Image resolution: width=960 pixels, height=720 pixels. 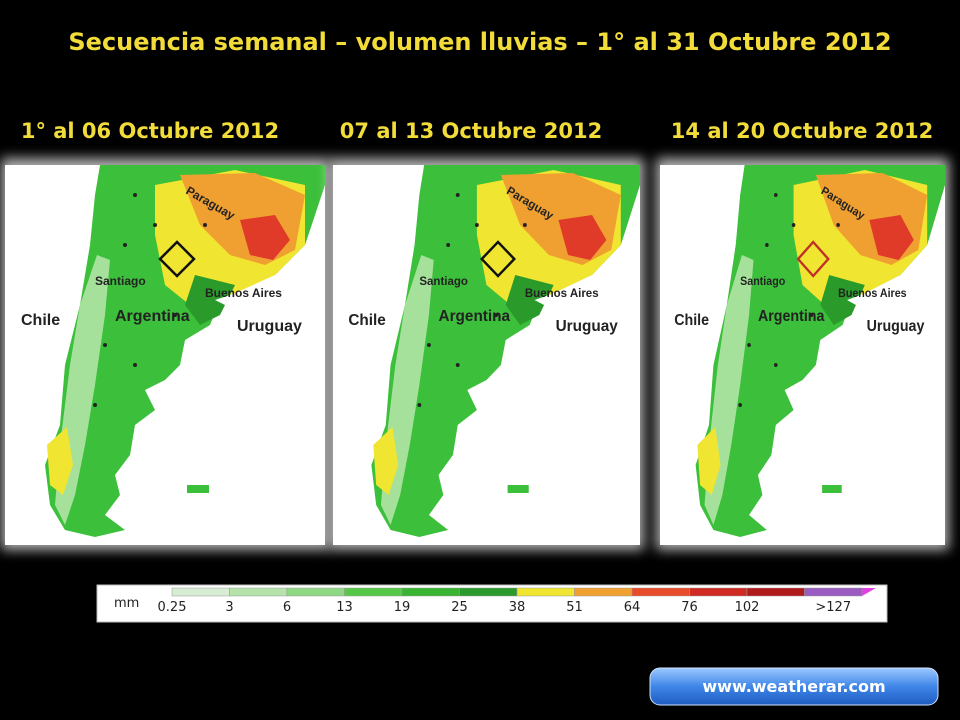 I want to click on legend-label: 38, so click(x=517, y=607).